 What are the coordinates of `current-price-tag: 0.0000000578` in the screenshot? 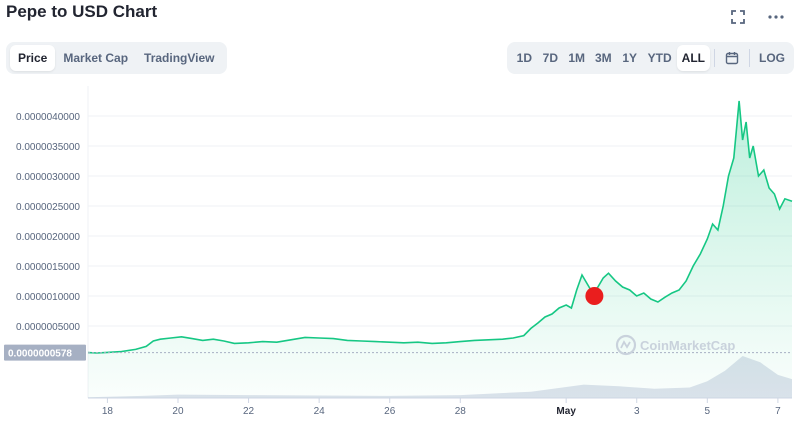 It's located at (45, 352).